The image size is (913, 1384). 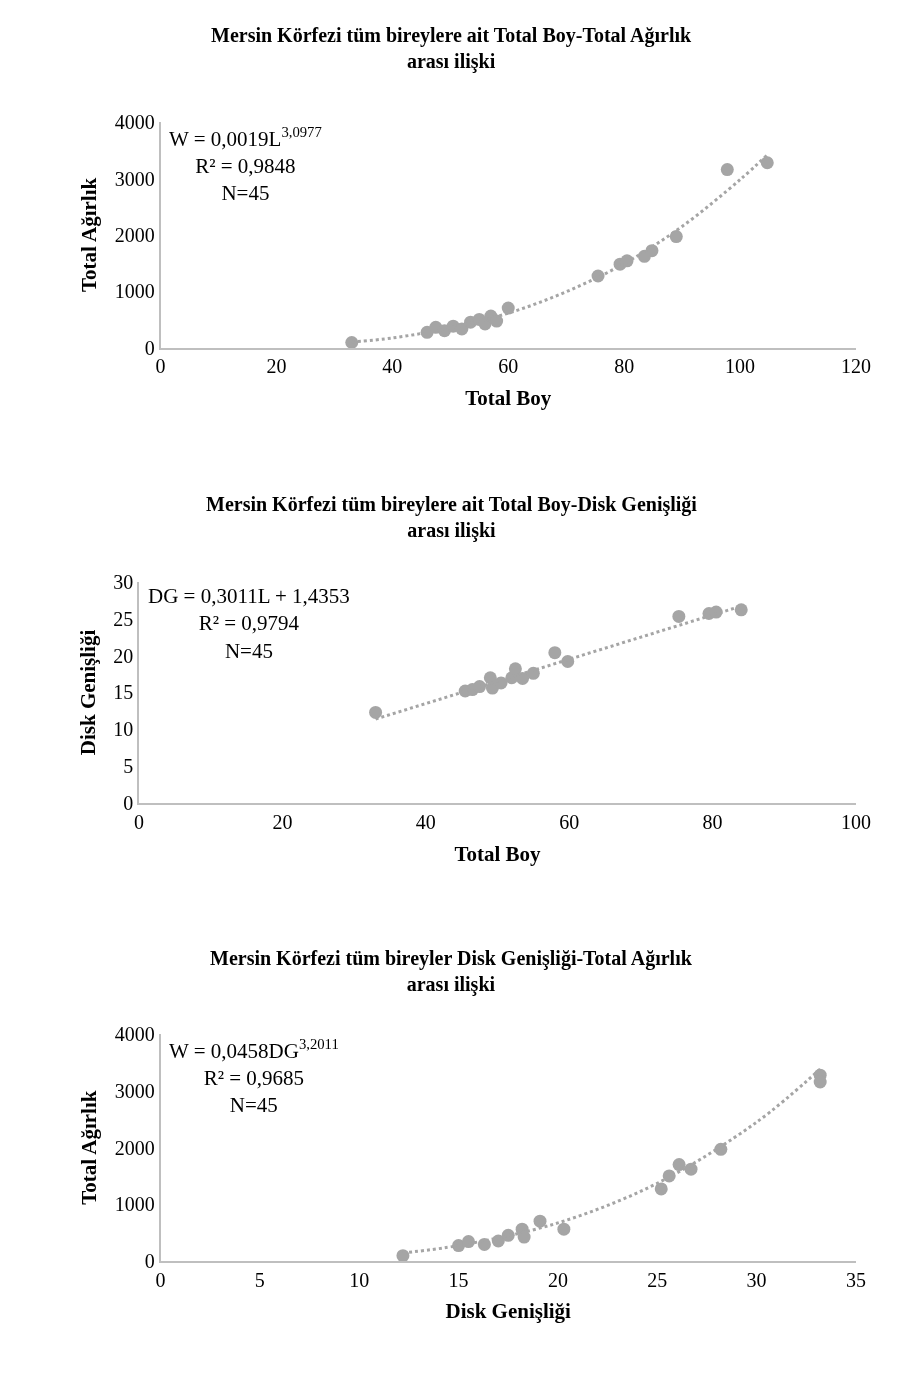 I want to click on y-tick-label: 5, so click(x=128, y=766).